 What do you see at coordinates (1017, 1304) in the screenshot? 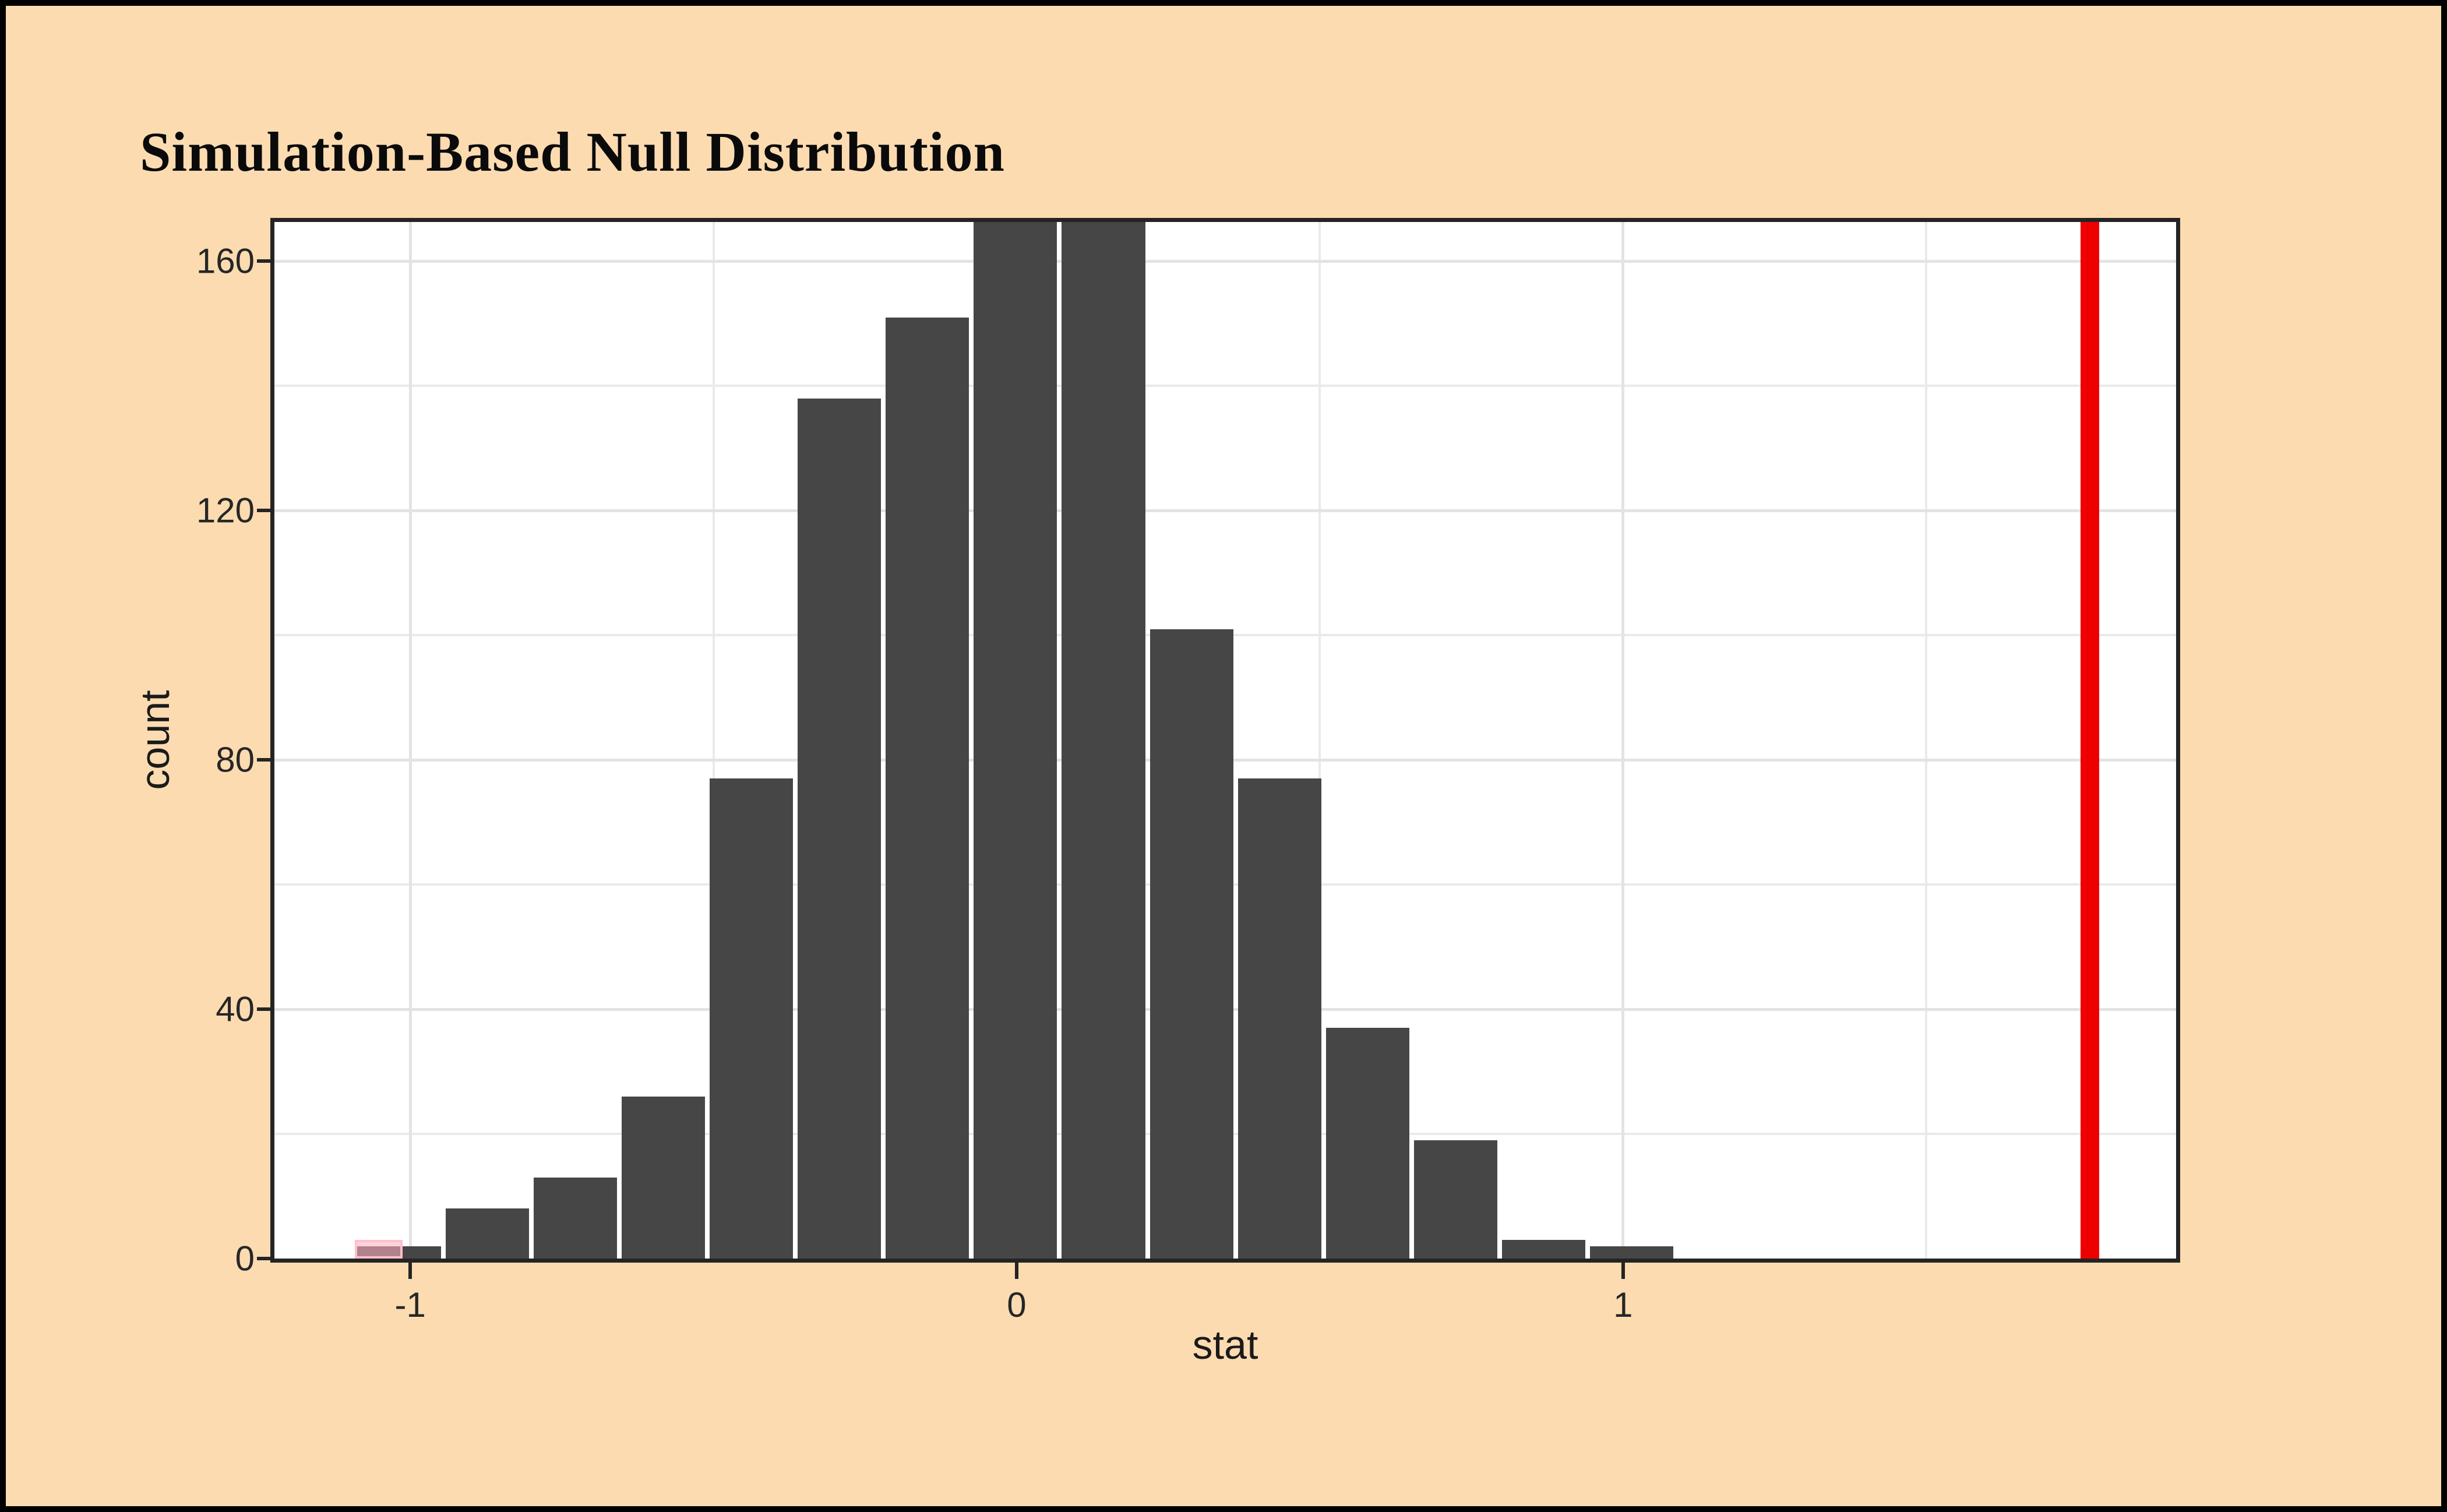
I see `x-tick-label: 0` at bounding box center [1017, 1304].